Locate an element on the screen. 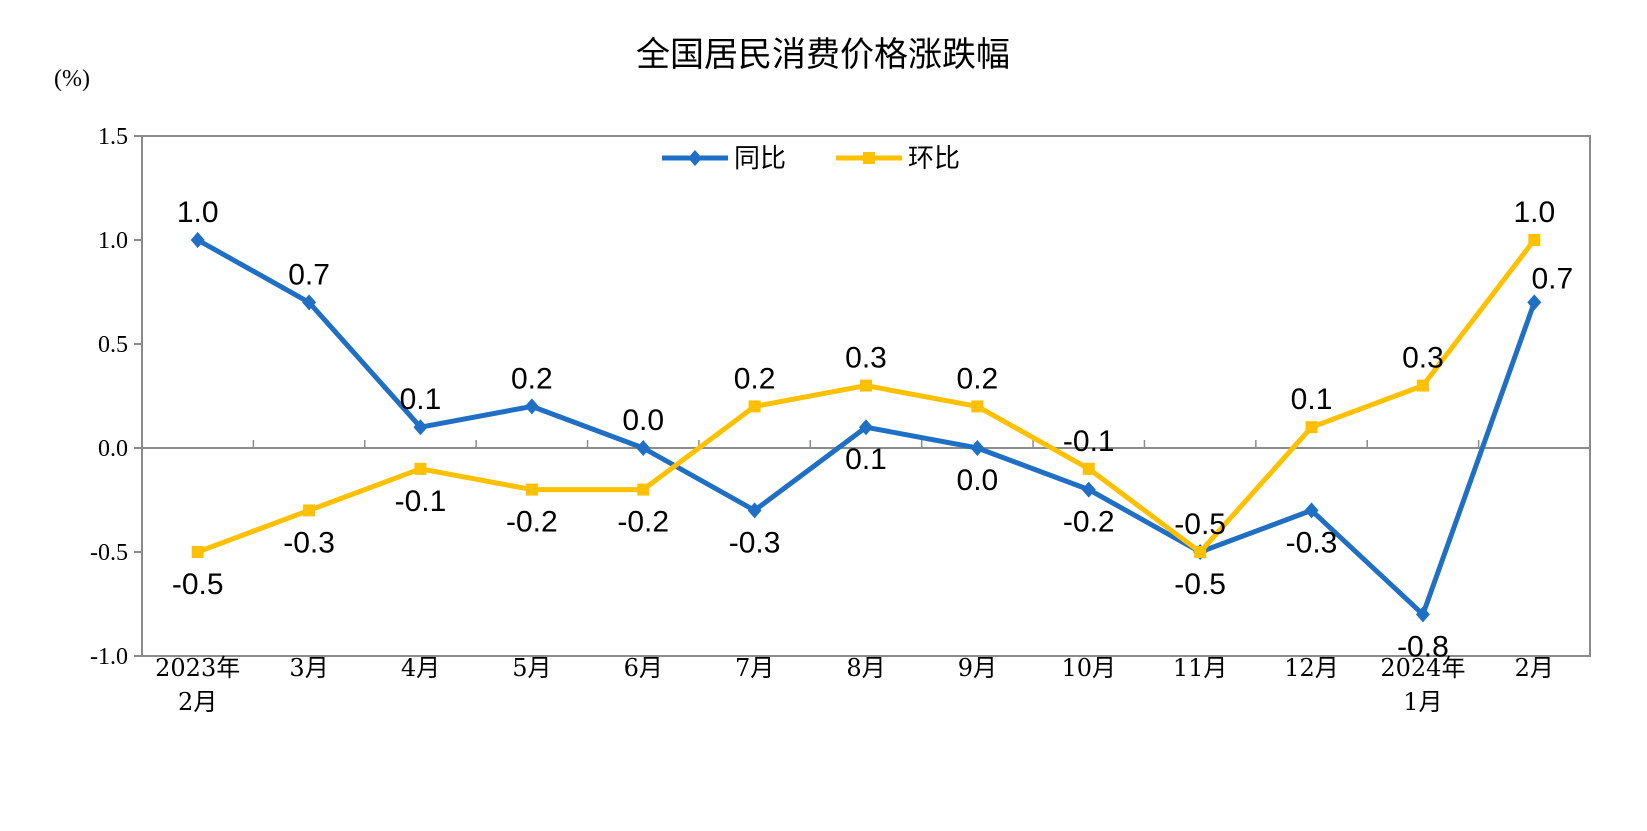 The image size is (1647, 831). x-tick-label: 2023年 2月 is located at coordinates (197, 685).